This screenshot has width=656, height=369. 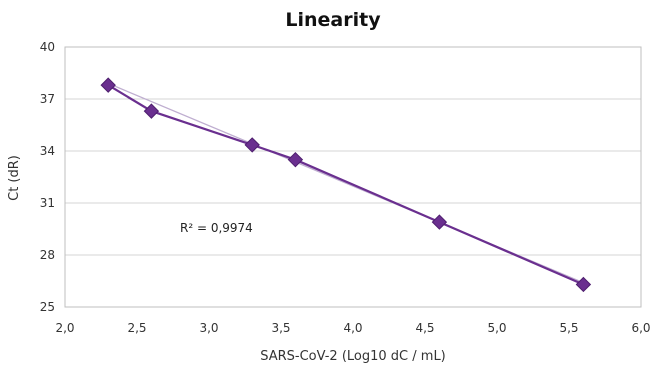 I want to click on x-tick-label: 4,0, so click(x=352, y=328).